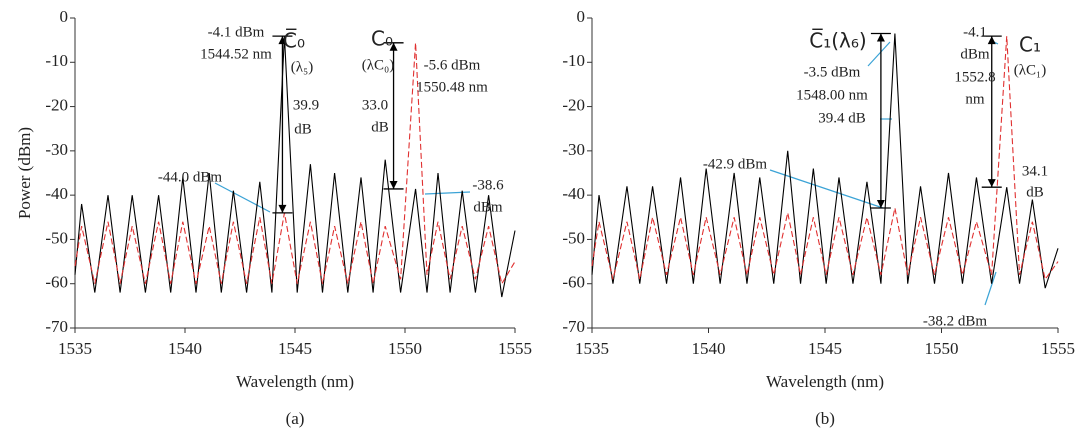 The image size is (1084, 441). What do you see at coordinates (1035, 171) in the screenshot?
I see `annotation: 34.1` at bounding box center [1035, 171].